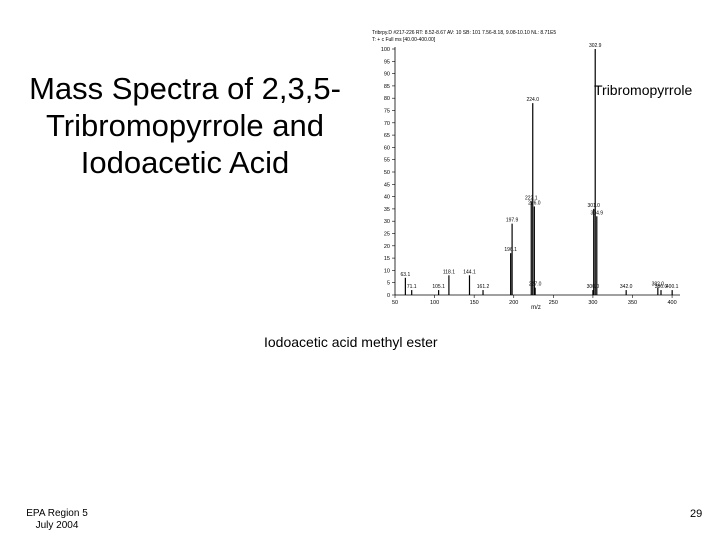 The width and height of the screenshot is (720, 540). I want to click on peak-label: 382.0, so click(658, 285).